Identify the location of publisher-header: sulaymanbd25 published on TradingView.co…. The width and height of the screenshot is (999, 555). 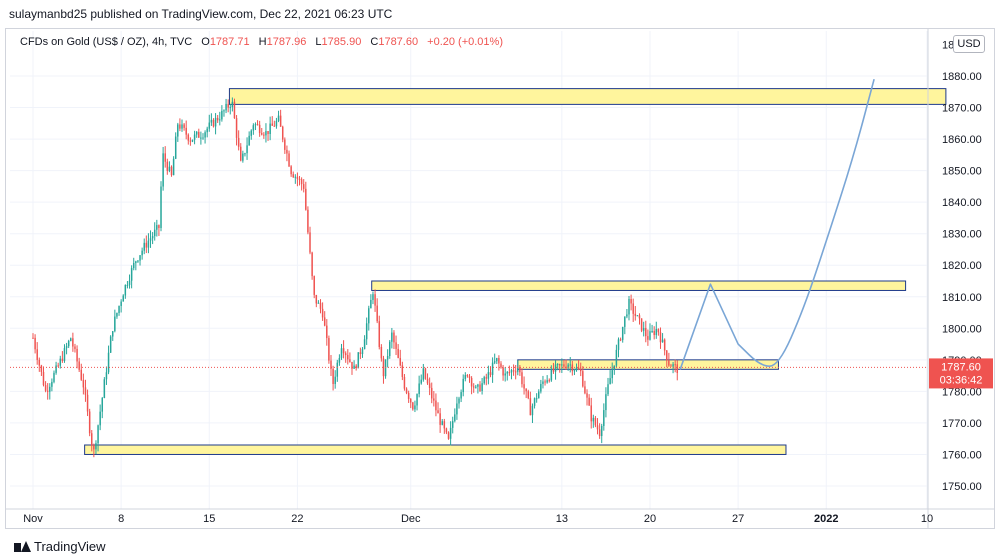
(201, 14).